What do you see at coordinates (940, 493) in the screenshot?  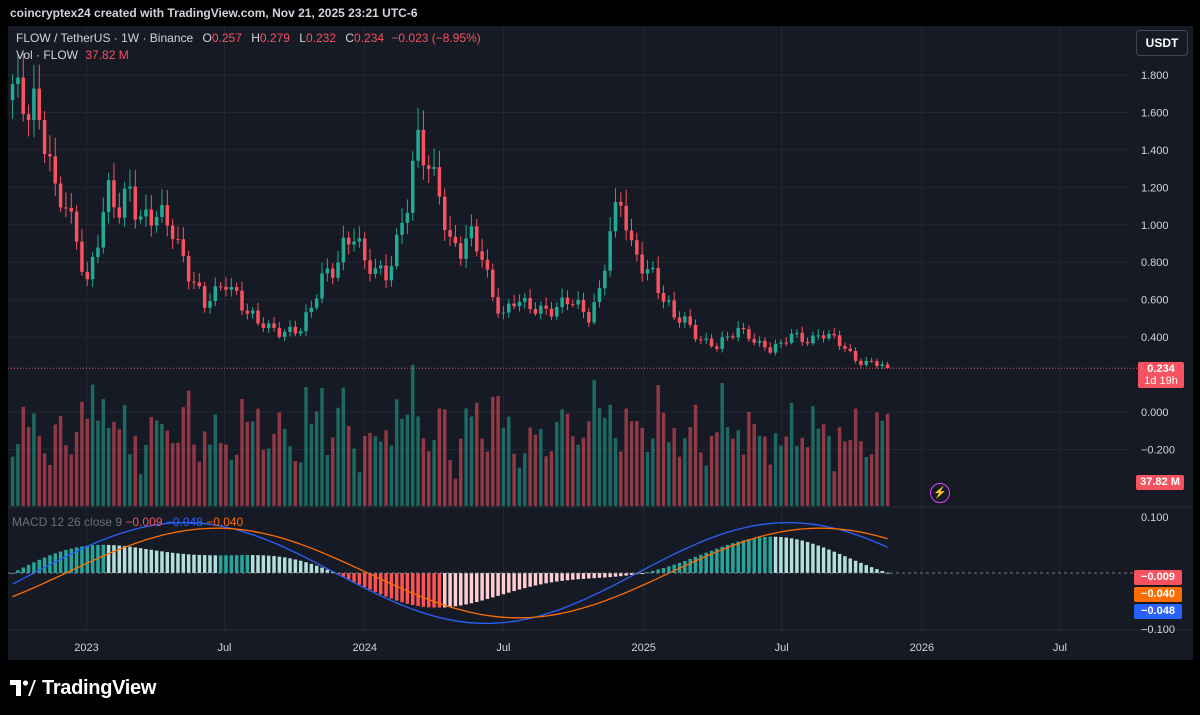 I see `lightning-icon: ⚡` at bounding box center [940, 493].